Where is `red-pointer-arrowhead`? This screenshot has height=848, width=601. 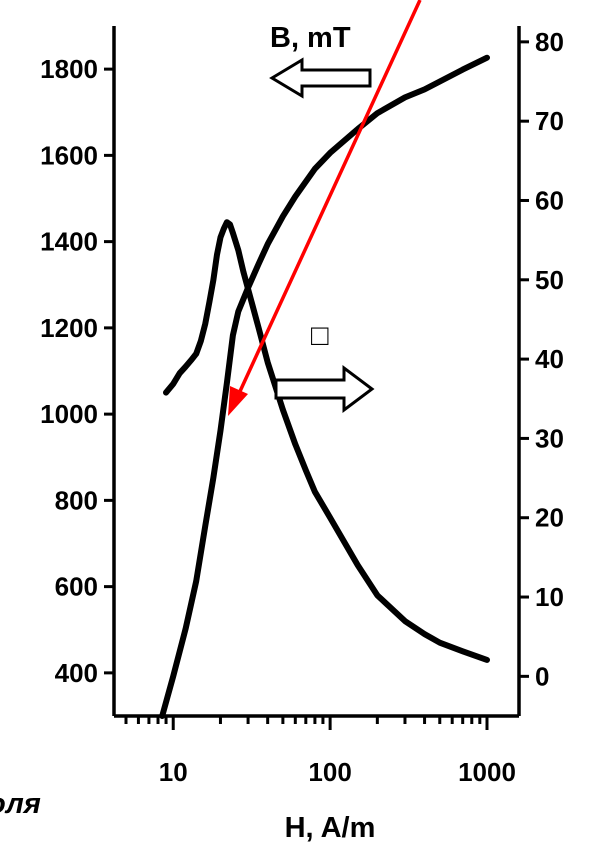 red-pointer-arrowhead is located at coordinates (238, 401).